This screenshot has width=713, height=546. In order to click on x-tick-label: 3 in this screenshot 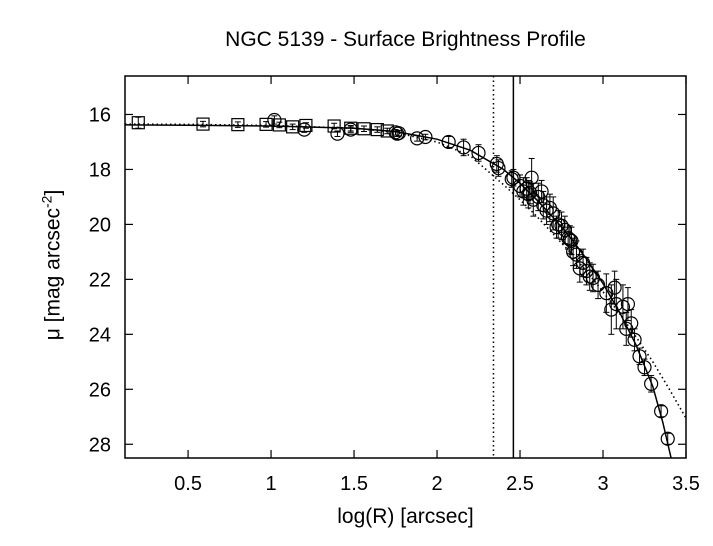, I will do `click(602, 484)`.